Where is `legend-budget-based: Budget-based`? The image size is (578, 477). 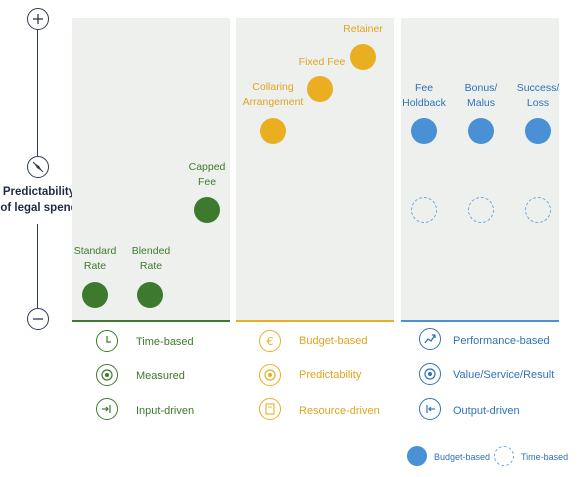
legend-budget-based: Budget-based is located at coordinates (333, 341).